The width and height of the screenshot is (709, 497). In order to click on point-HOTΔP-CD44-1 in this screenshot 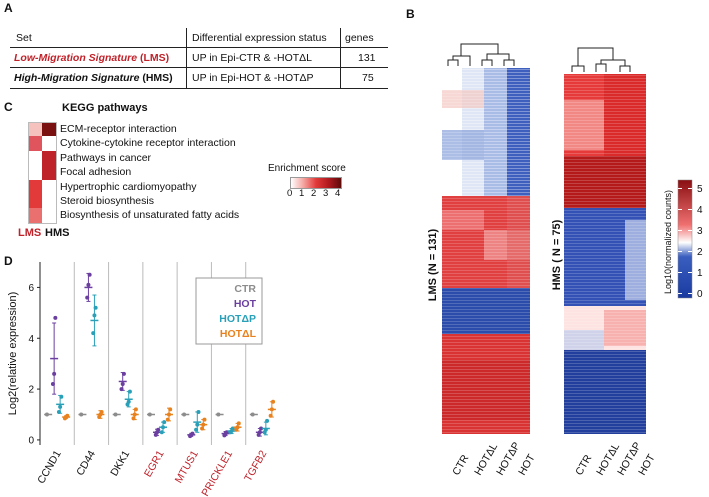, I will do `click(94, 315)`.